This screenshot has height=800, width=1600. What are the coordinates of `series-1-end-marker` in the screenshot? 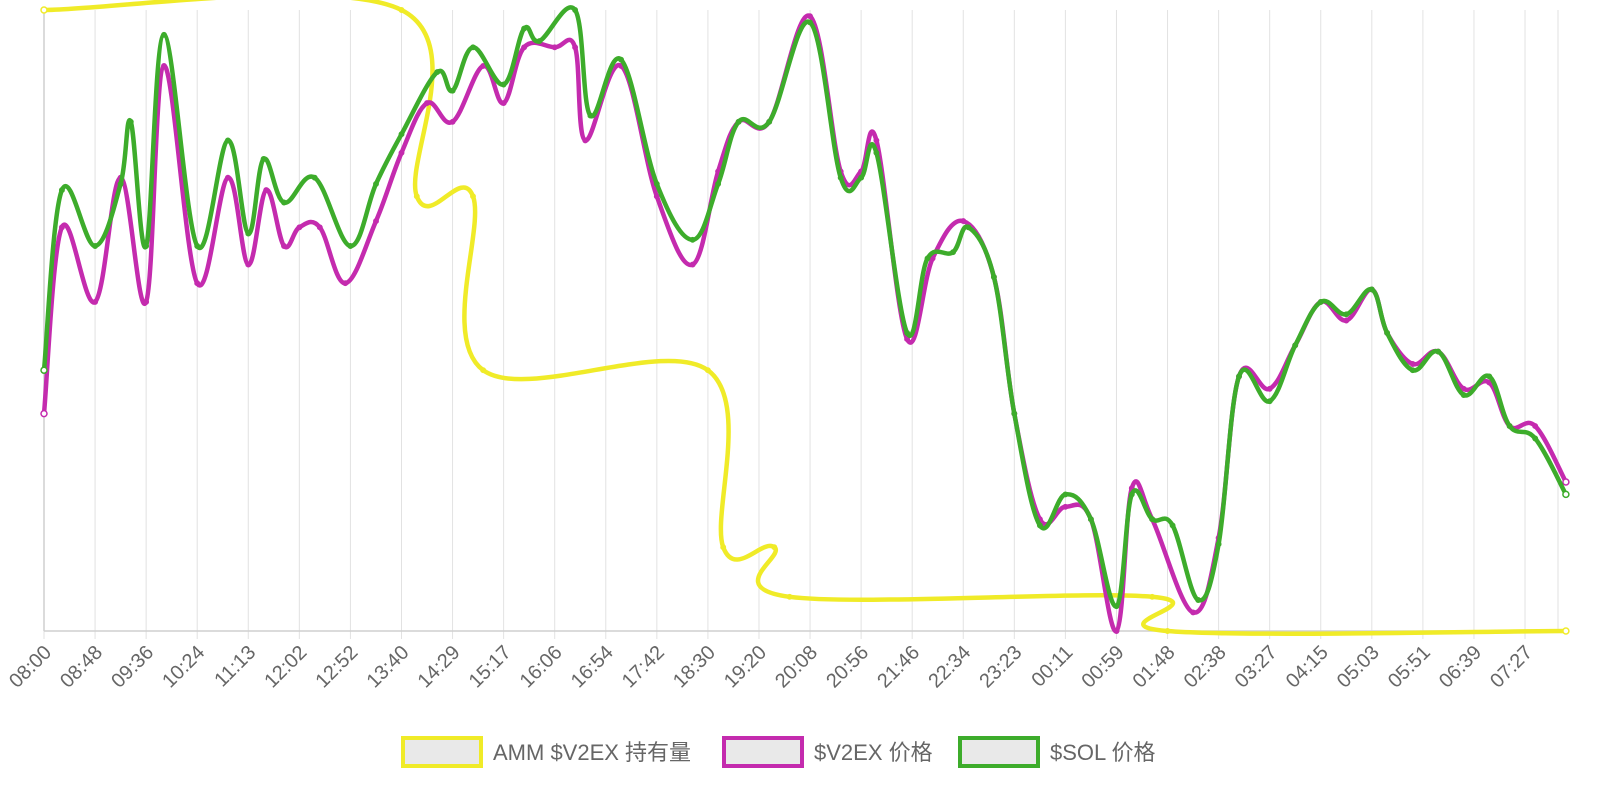 It's located at (1566, 482).